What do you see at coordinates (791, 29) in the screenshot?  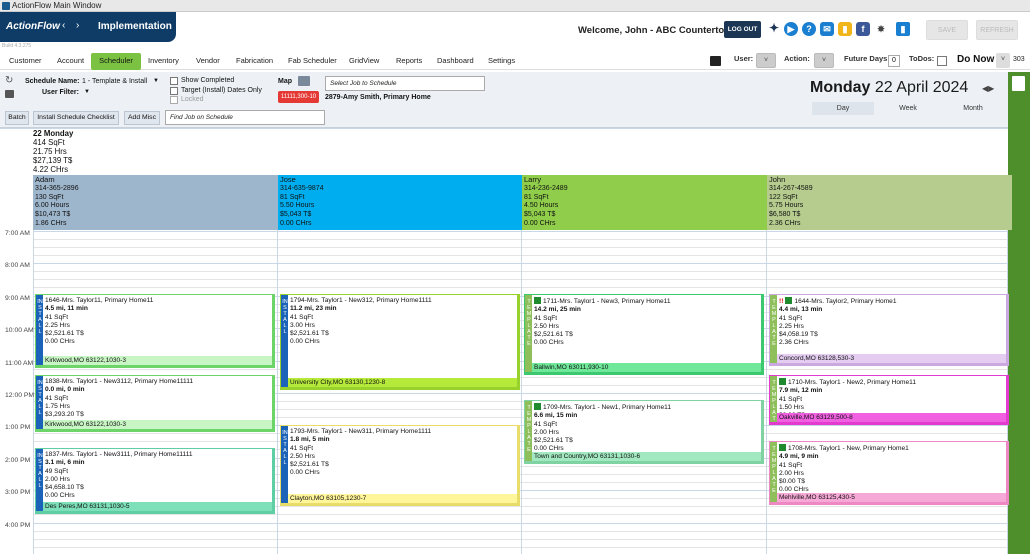 I see `play-icon: ▶` at bounding box center [791, 29].